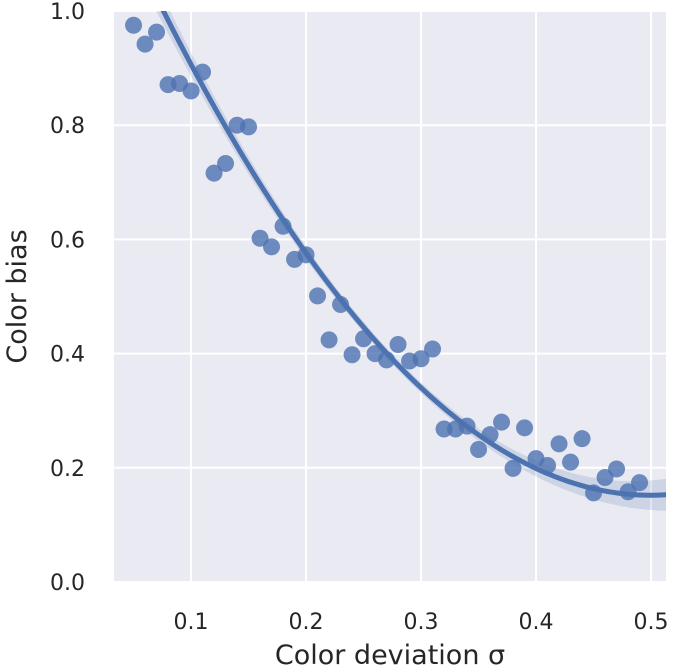 The height and width of the screenshot is (669, 676). Describe the element at coordinates (191, 622) in the screenshot. I see `x-tick-label: 0.1` at that location.